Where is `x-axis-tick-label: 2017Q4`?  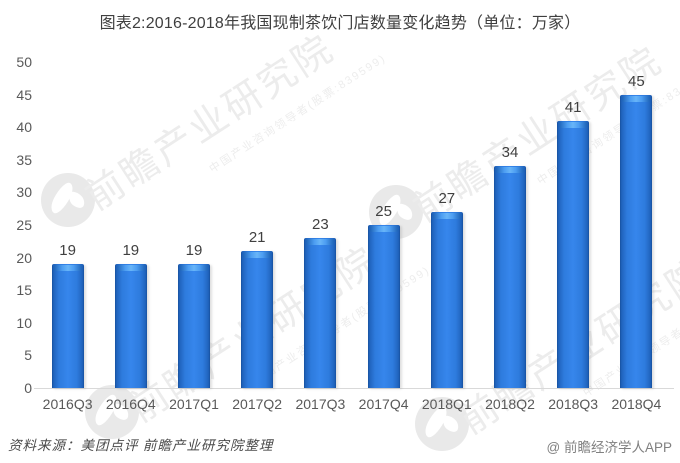 x-axis-tick-label: 2017Q4 is located at coordinates (383, 404).